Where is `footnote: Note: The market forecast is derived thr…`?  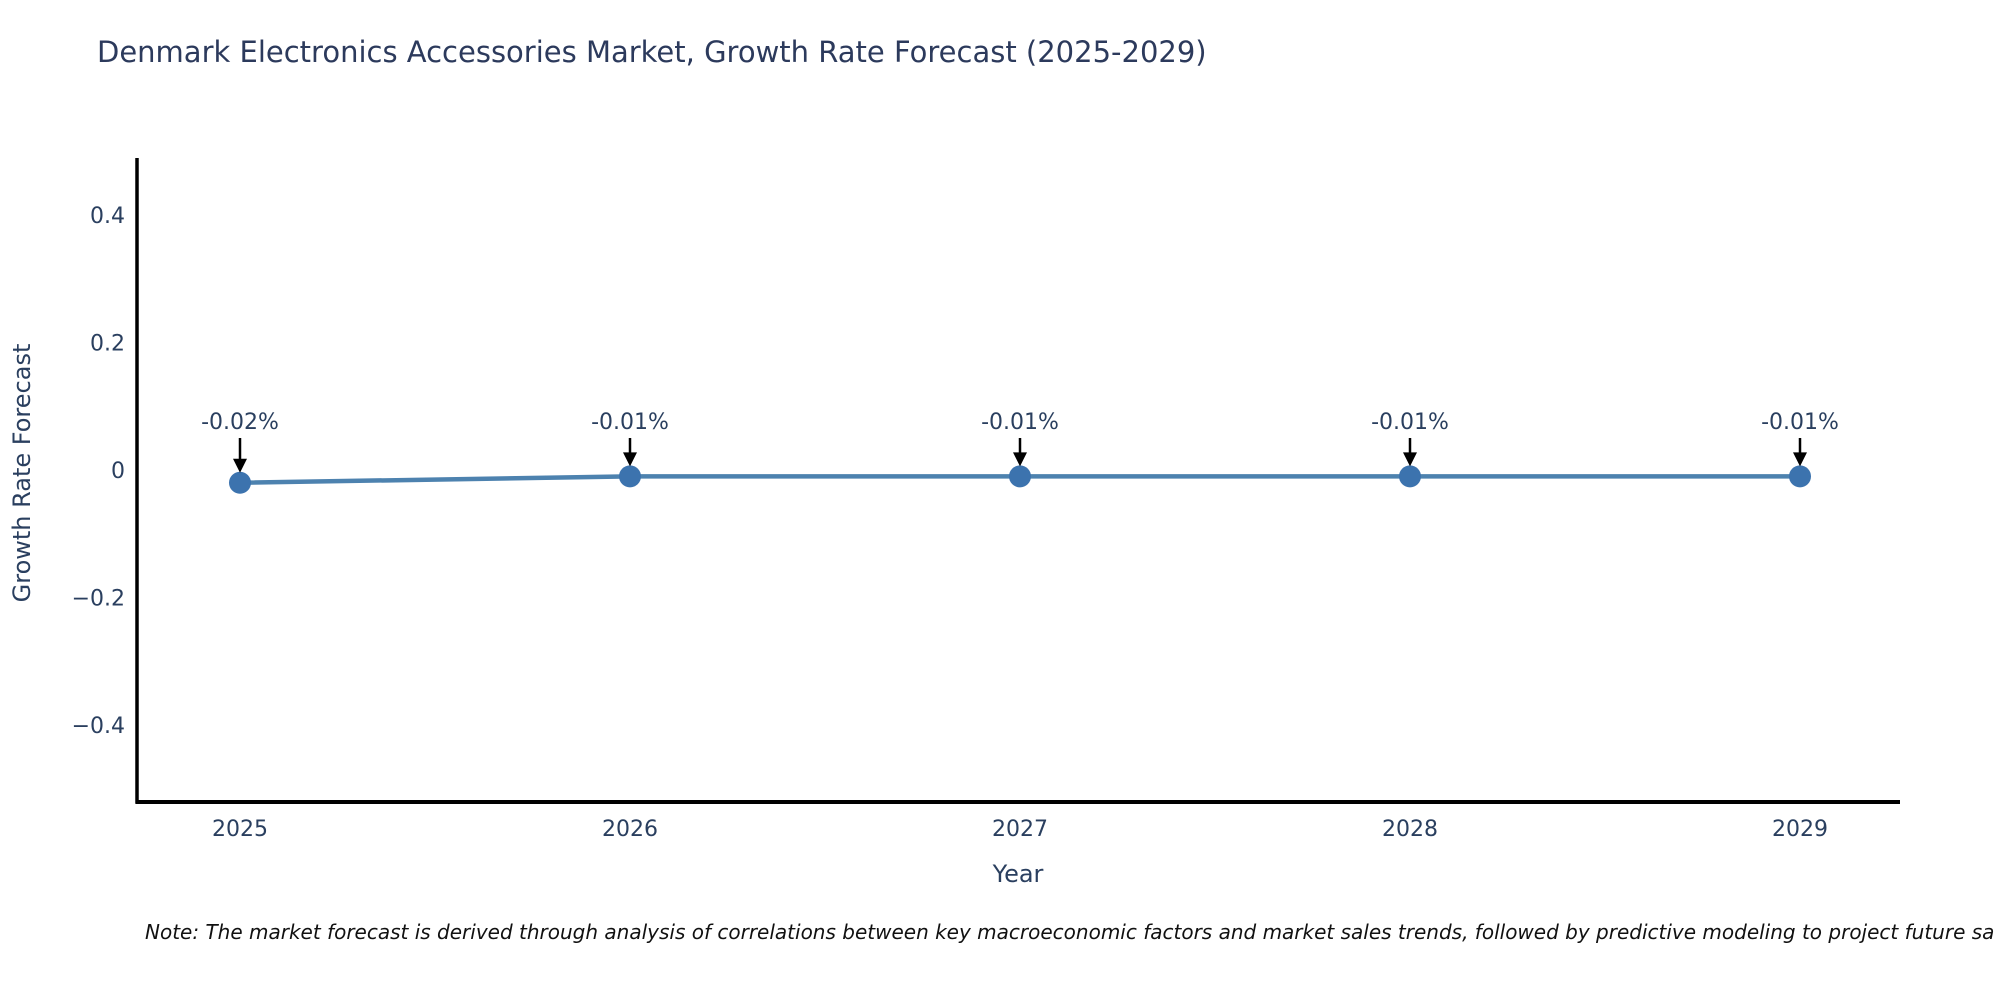
footnote: Note: The market forecast is derived thr… is located at coordinates (1070, 932).